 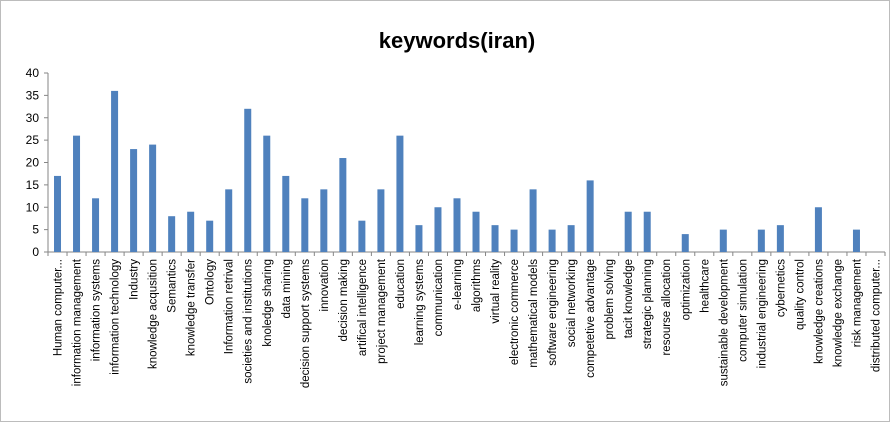 What do you see at coordinates (33, 185) in the screenshot?
I see `y-tick-label: 15` at bounding box center [33, 185].